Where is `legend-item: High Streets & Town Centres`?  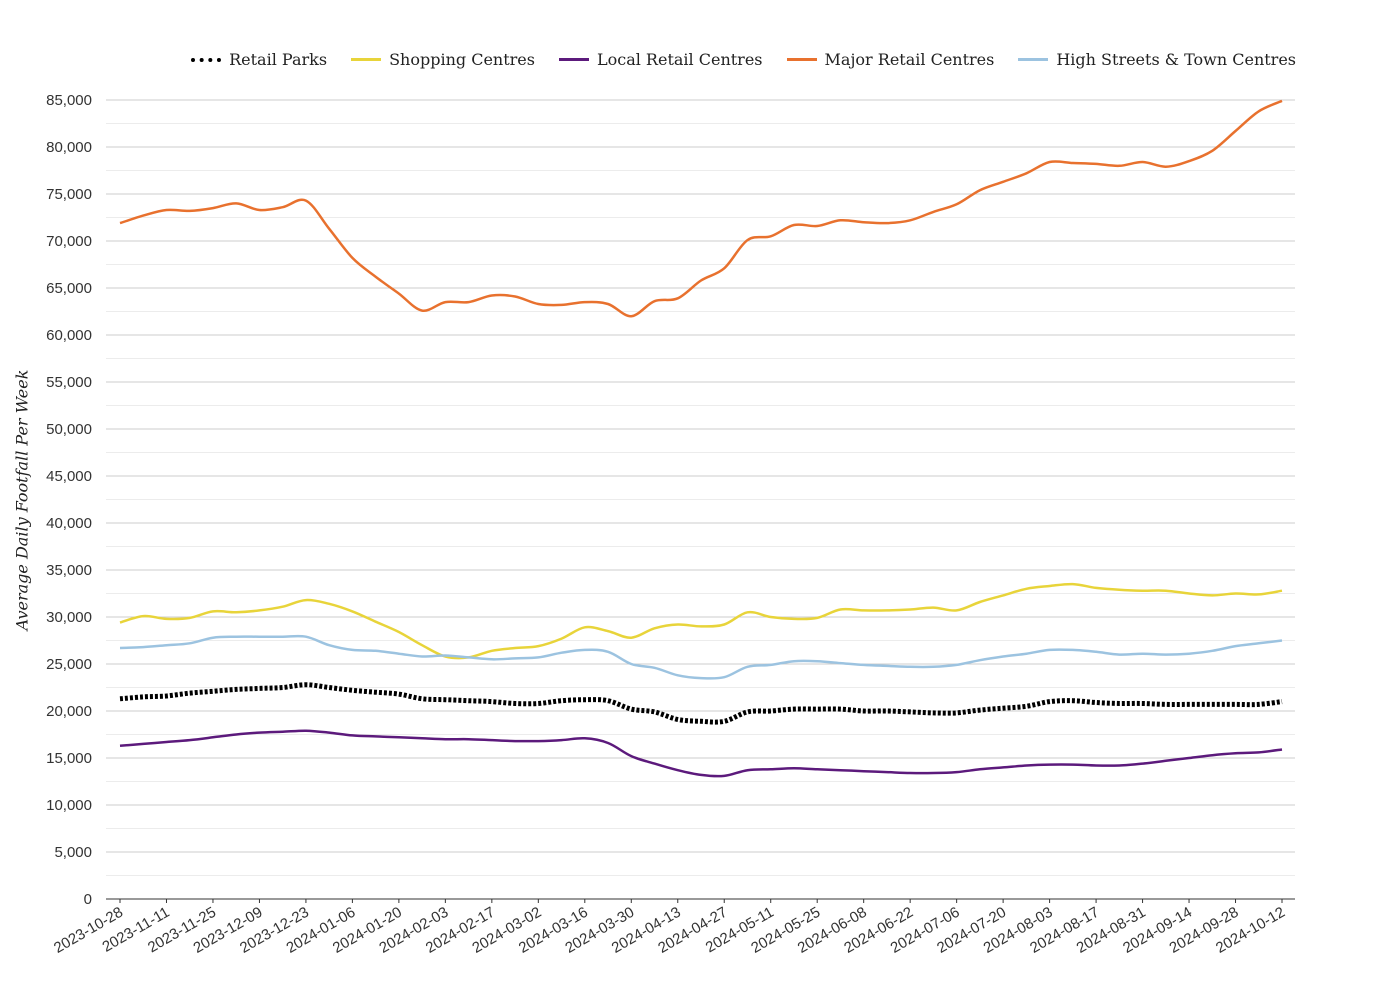 legend-item: High Streets & Town Centres is located at coordinates (1157, 59).